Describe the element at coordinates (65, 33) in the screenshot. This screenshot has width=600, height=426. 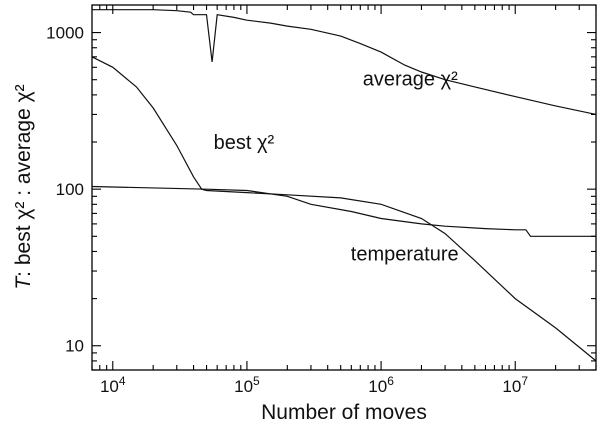
I see `y-tick-label: 1000` at that location.